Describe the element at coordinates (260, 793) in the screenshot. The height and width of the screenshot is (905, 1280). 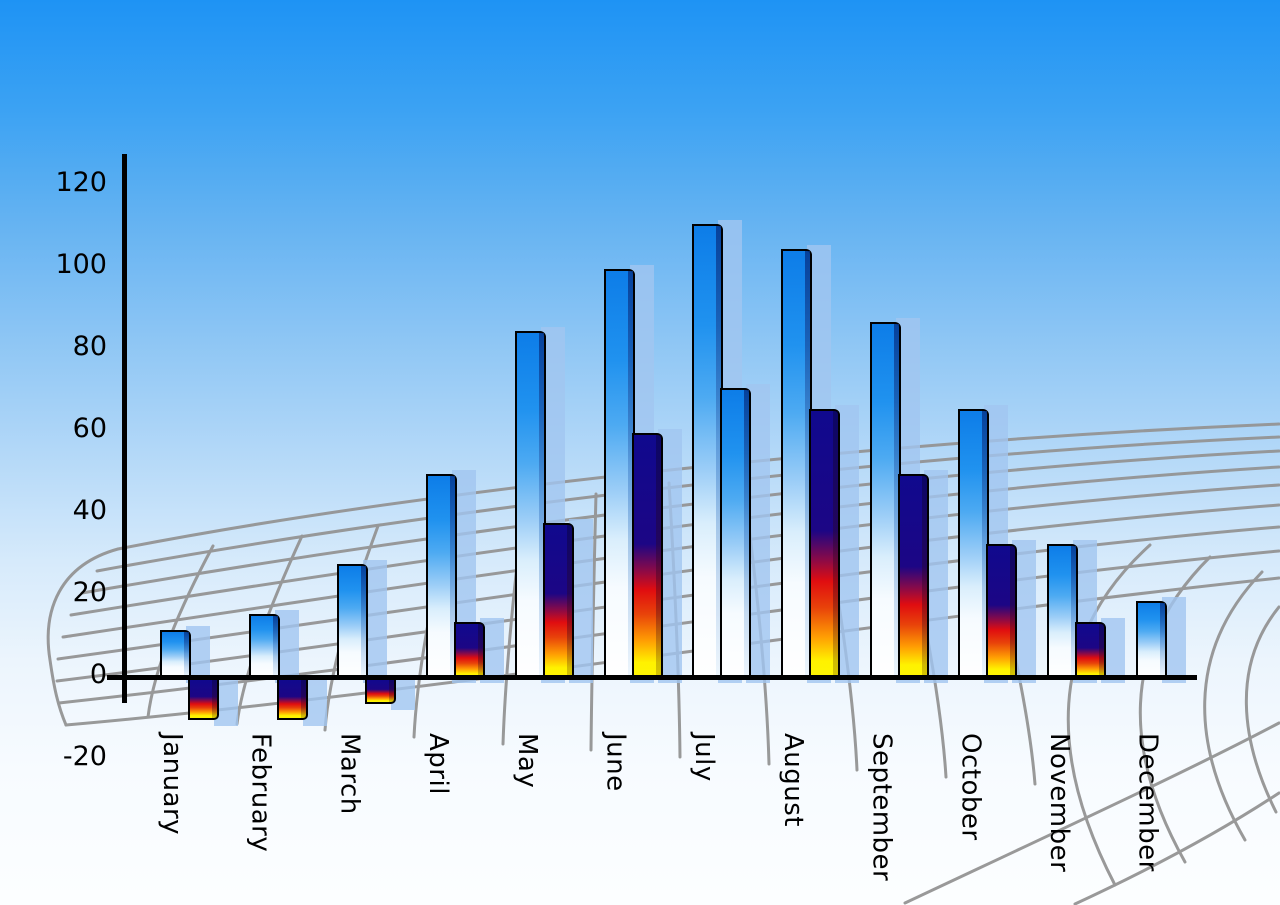
I see `x-axis-label-february: February` at that location.